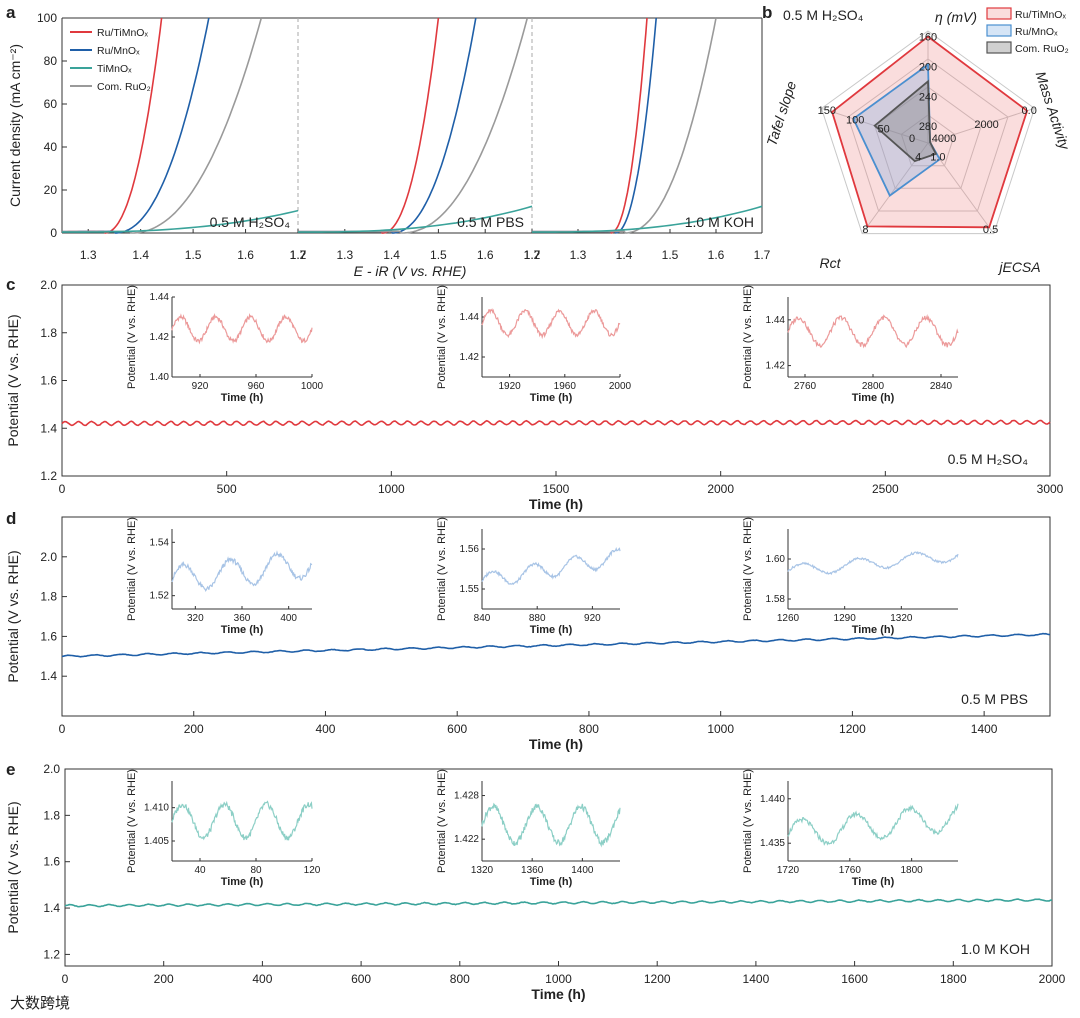 The height and width of the screenshot is (1018, 1080). Describe the element at coordinates (831, 263) in the screenshot. I see `radar-axis-name: Rct` at that location.